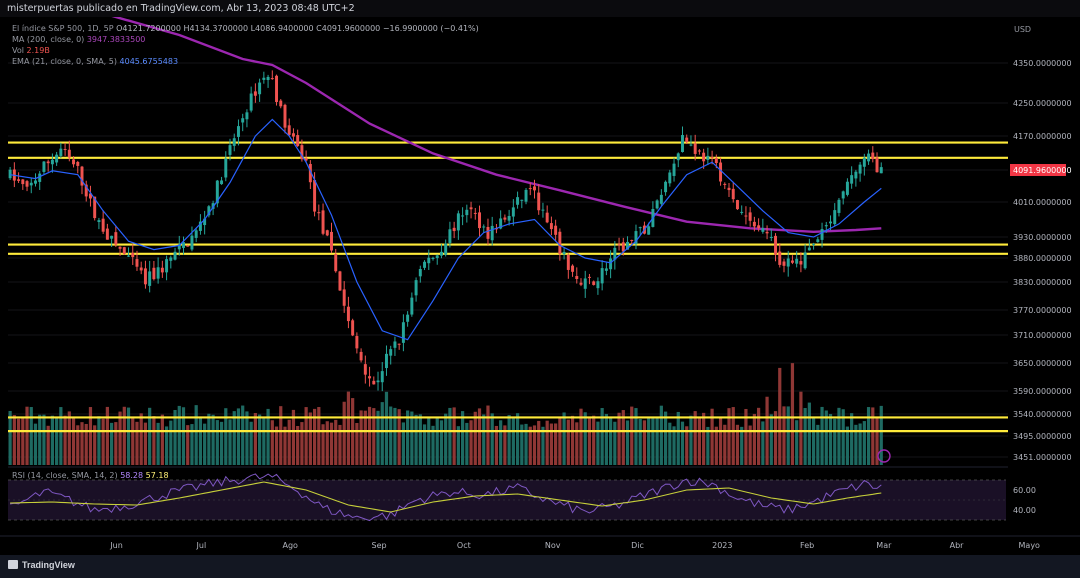 The height and width of the screenshot is (578, 1080). I want to click on time-axis-label: Sep, so click(379, 545).